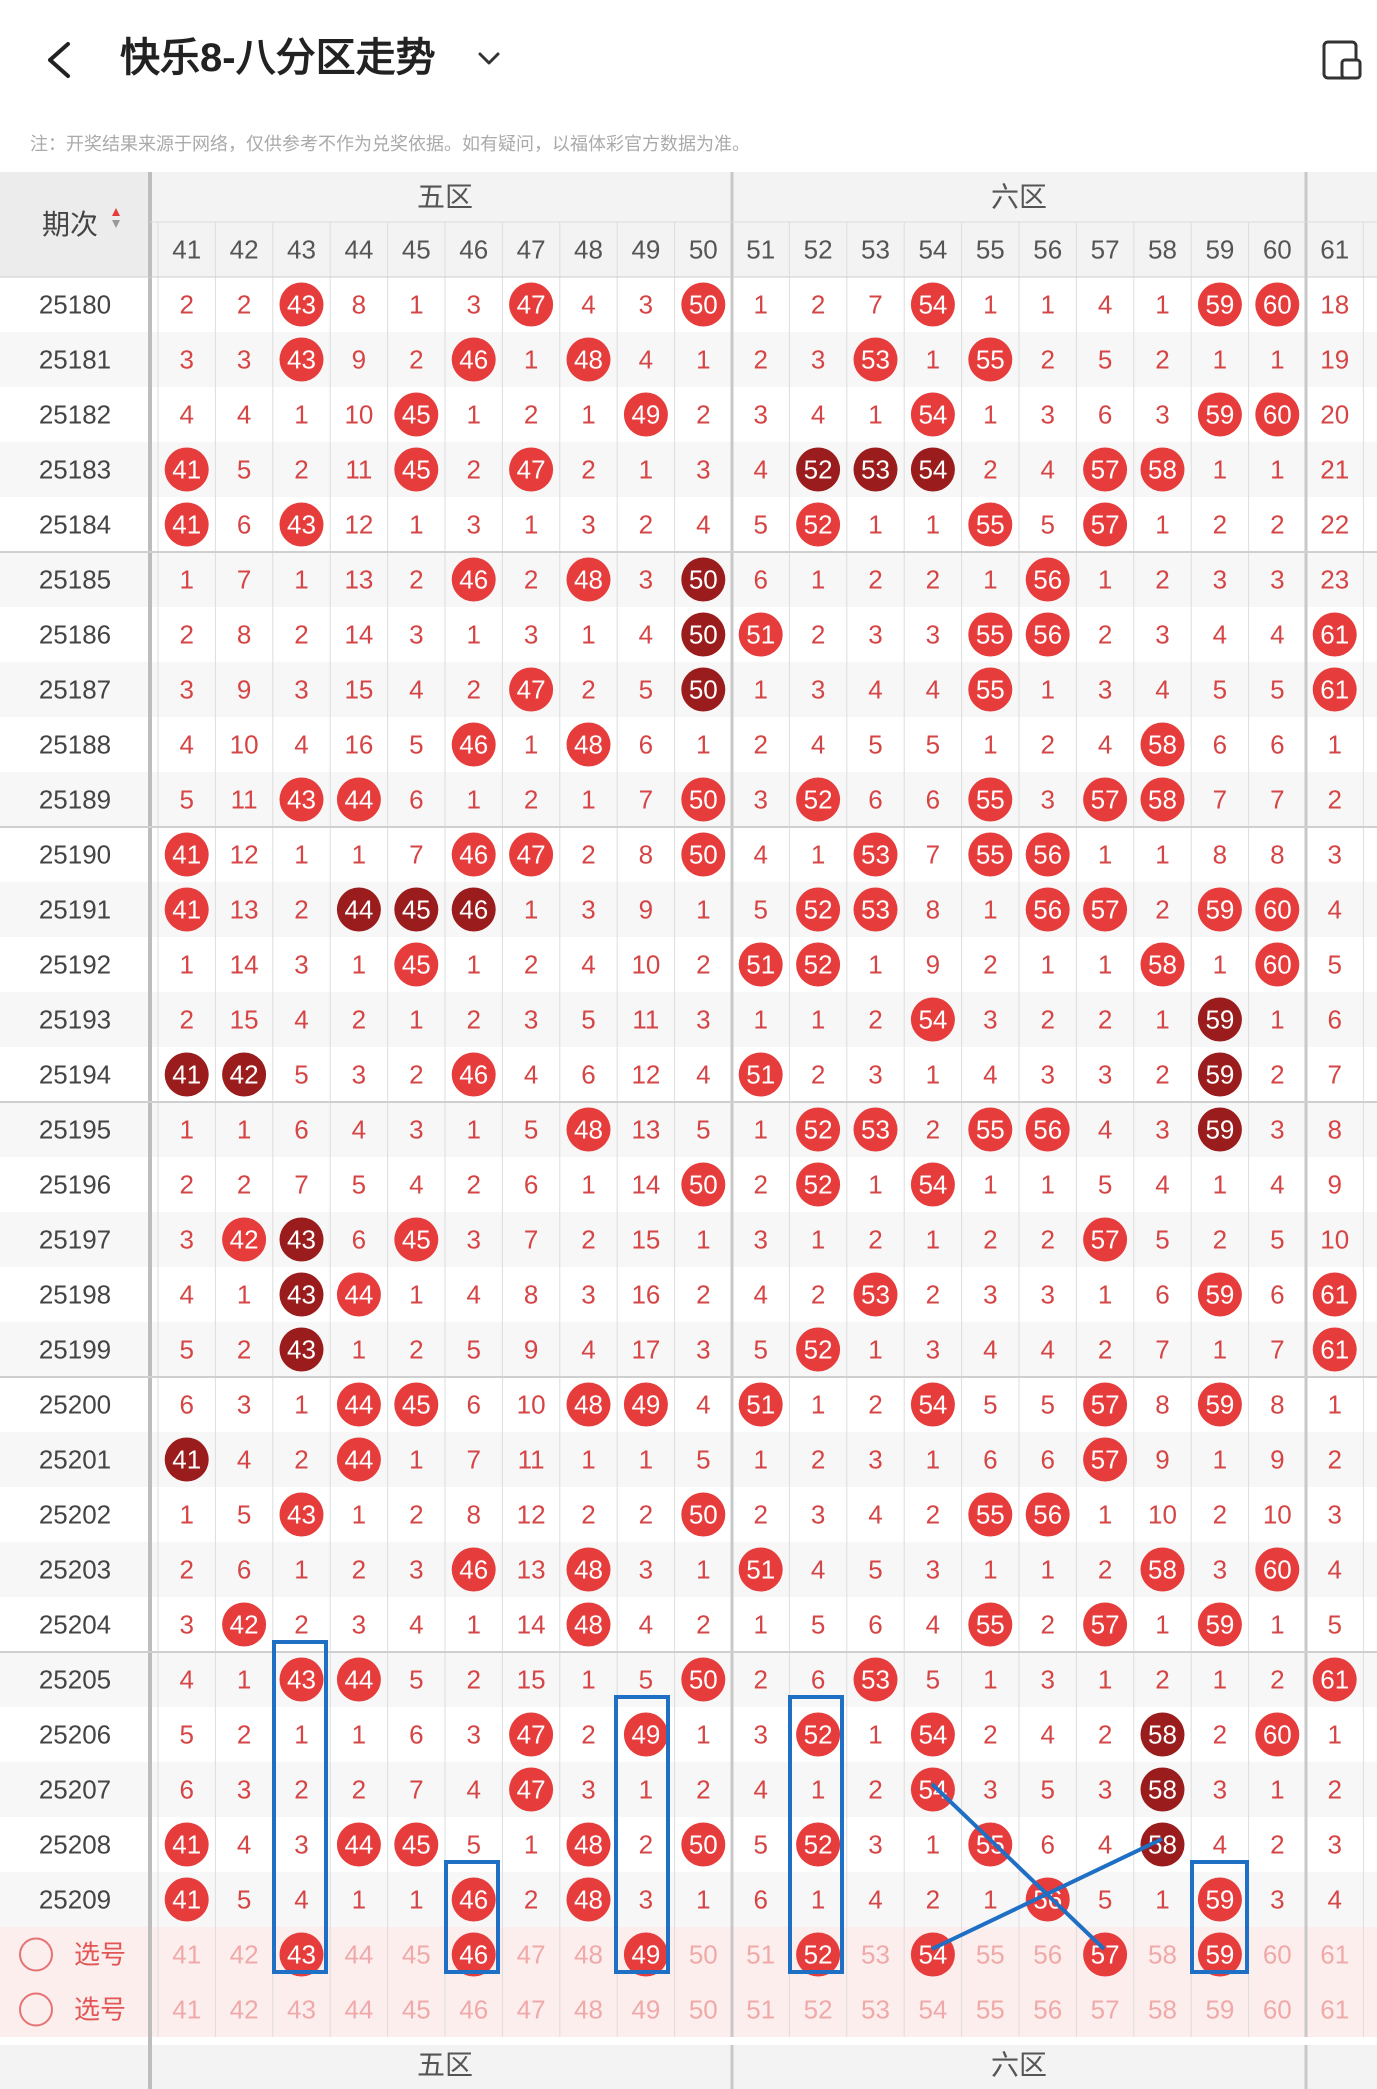  What do you see at coordinates (116, 218) in the screenshot?
I see `sort-up-down-icon` at bounding box center [116, 218].